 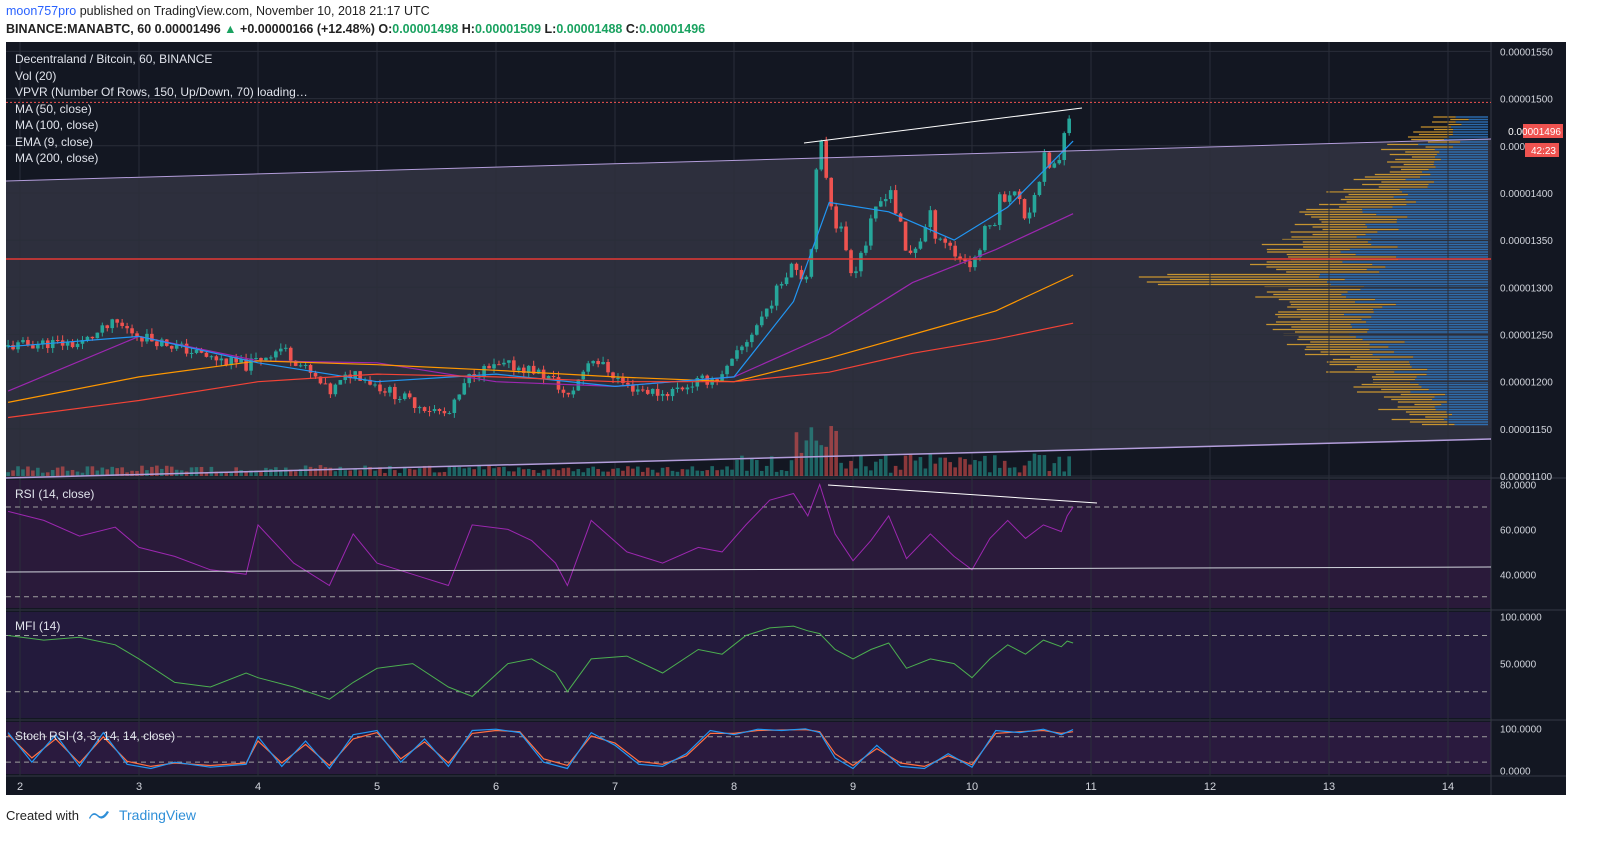 What do you see at coordinates (672, 29) in the screenshot?
I see `close-value: 0.00001496` at bounding box center [672, 29].